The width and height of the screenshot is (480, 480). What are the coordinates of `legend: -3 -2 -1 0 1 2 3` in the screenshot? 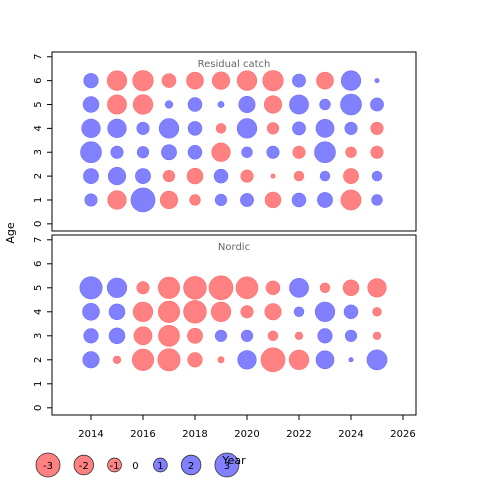 It's located at (137, 465).